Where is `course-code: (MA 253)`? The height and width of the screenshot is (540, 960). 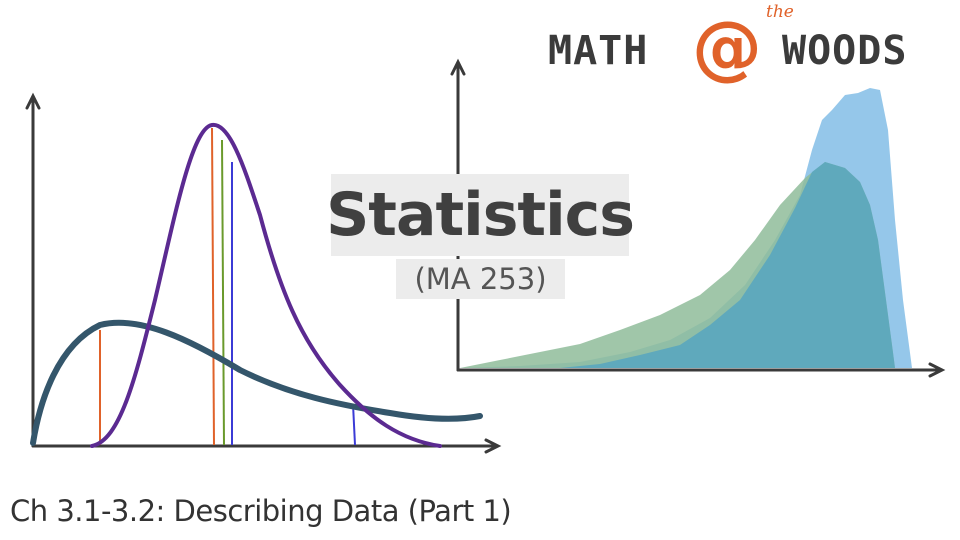 course-code: (MA 253) is located at coordinates (480, 278).